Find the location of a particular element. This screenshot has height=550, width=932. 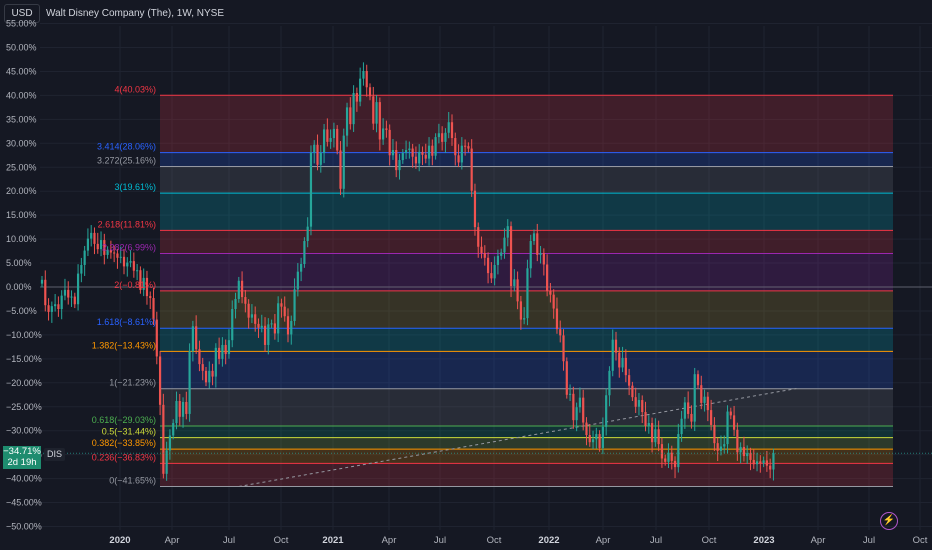

y-tick-label: 0.00% is located at coordinates (19, 287).